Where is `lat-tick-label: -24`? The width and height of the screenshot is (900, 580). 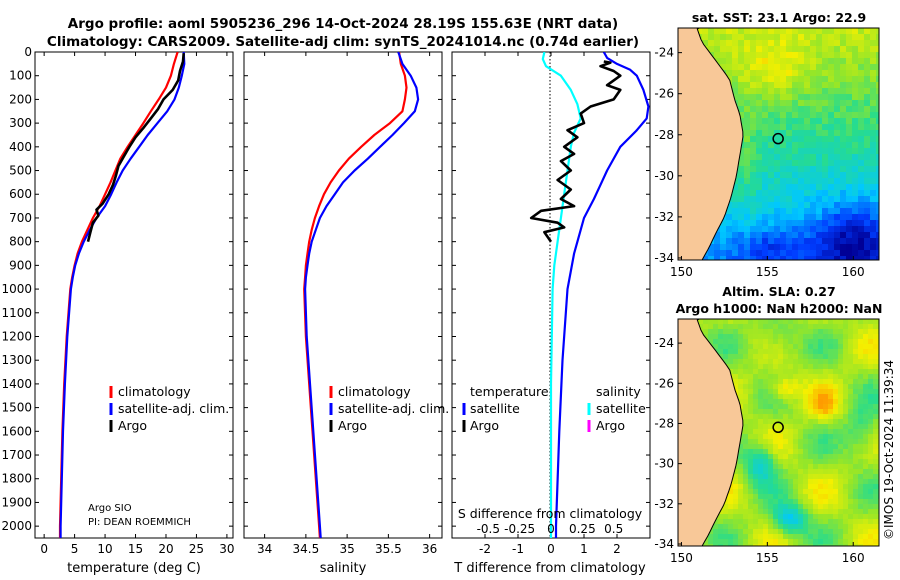
lat-tick-label: -24 is located at coordinates (664, 53).